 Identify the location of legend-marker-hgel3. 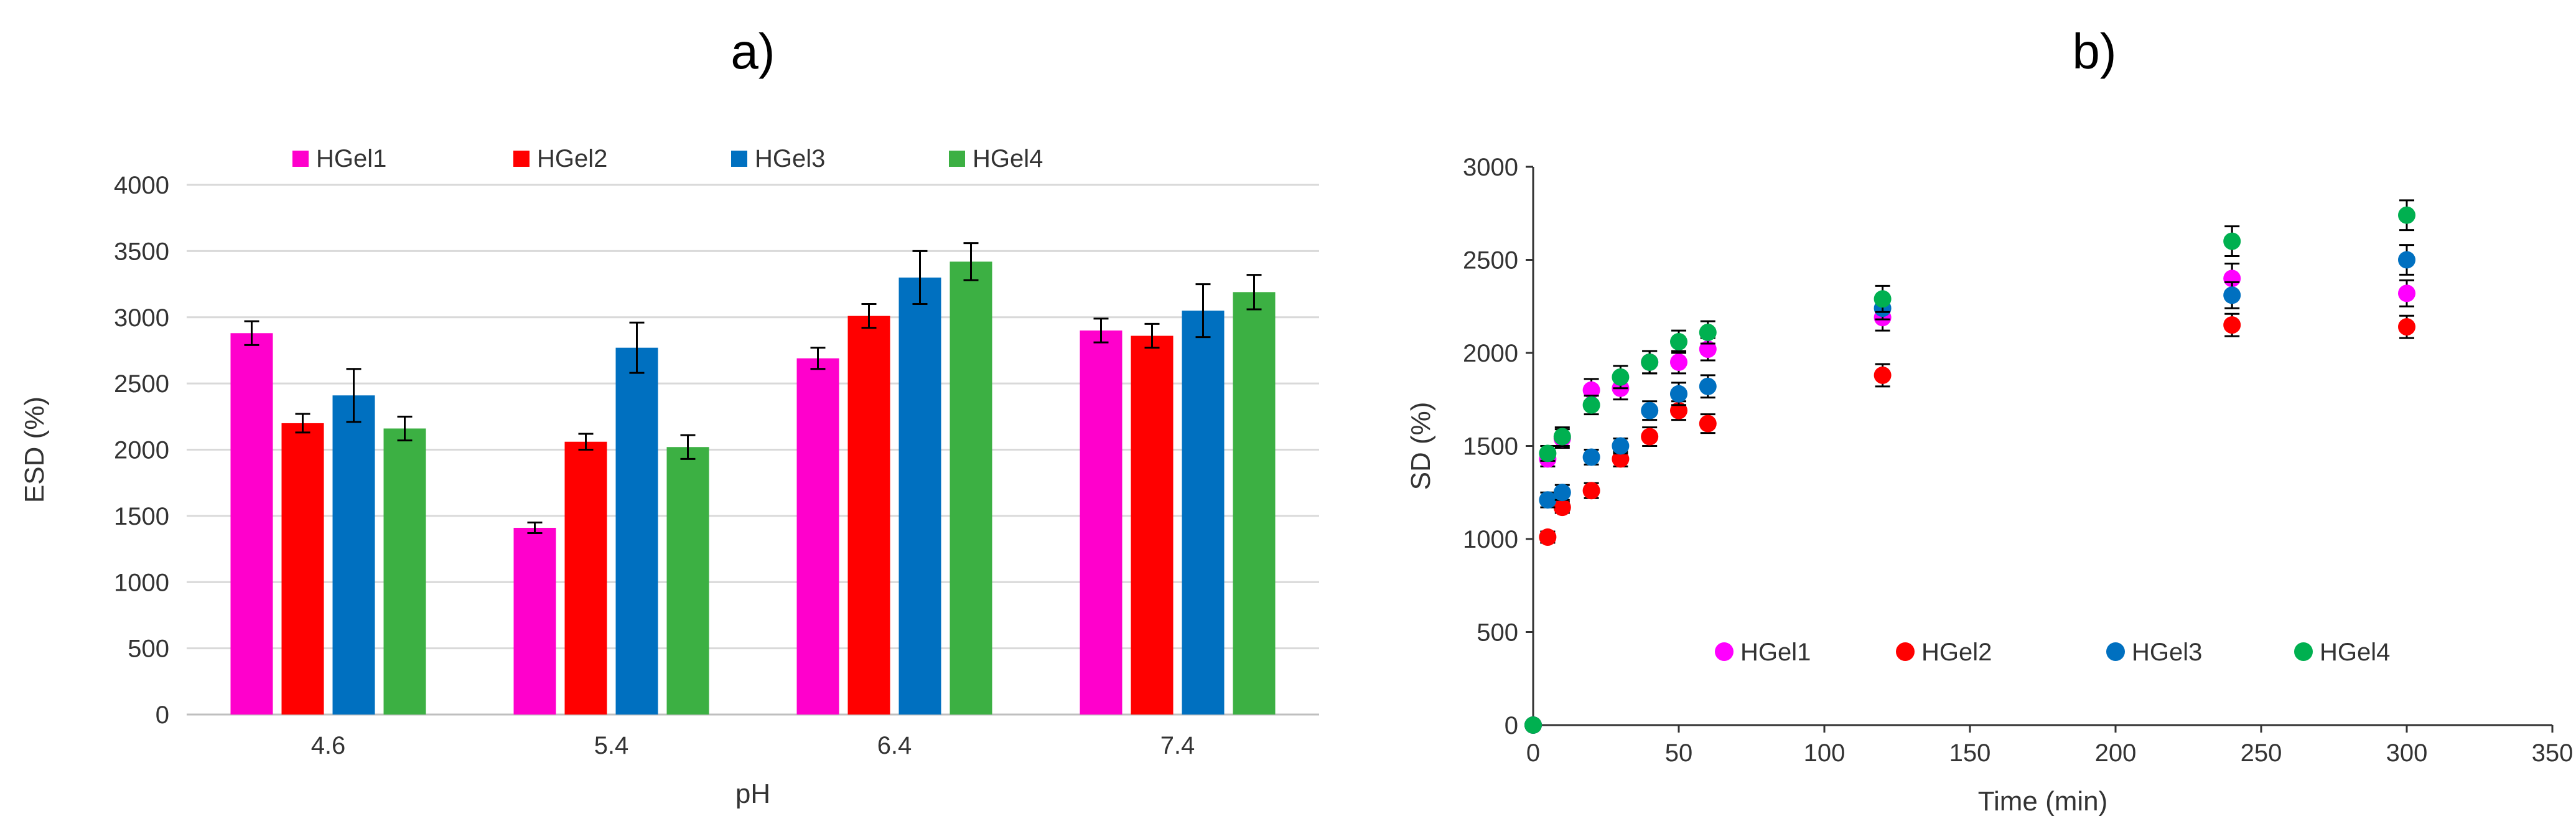
(2115, 652).